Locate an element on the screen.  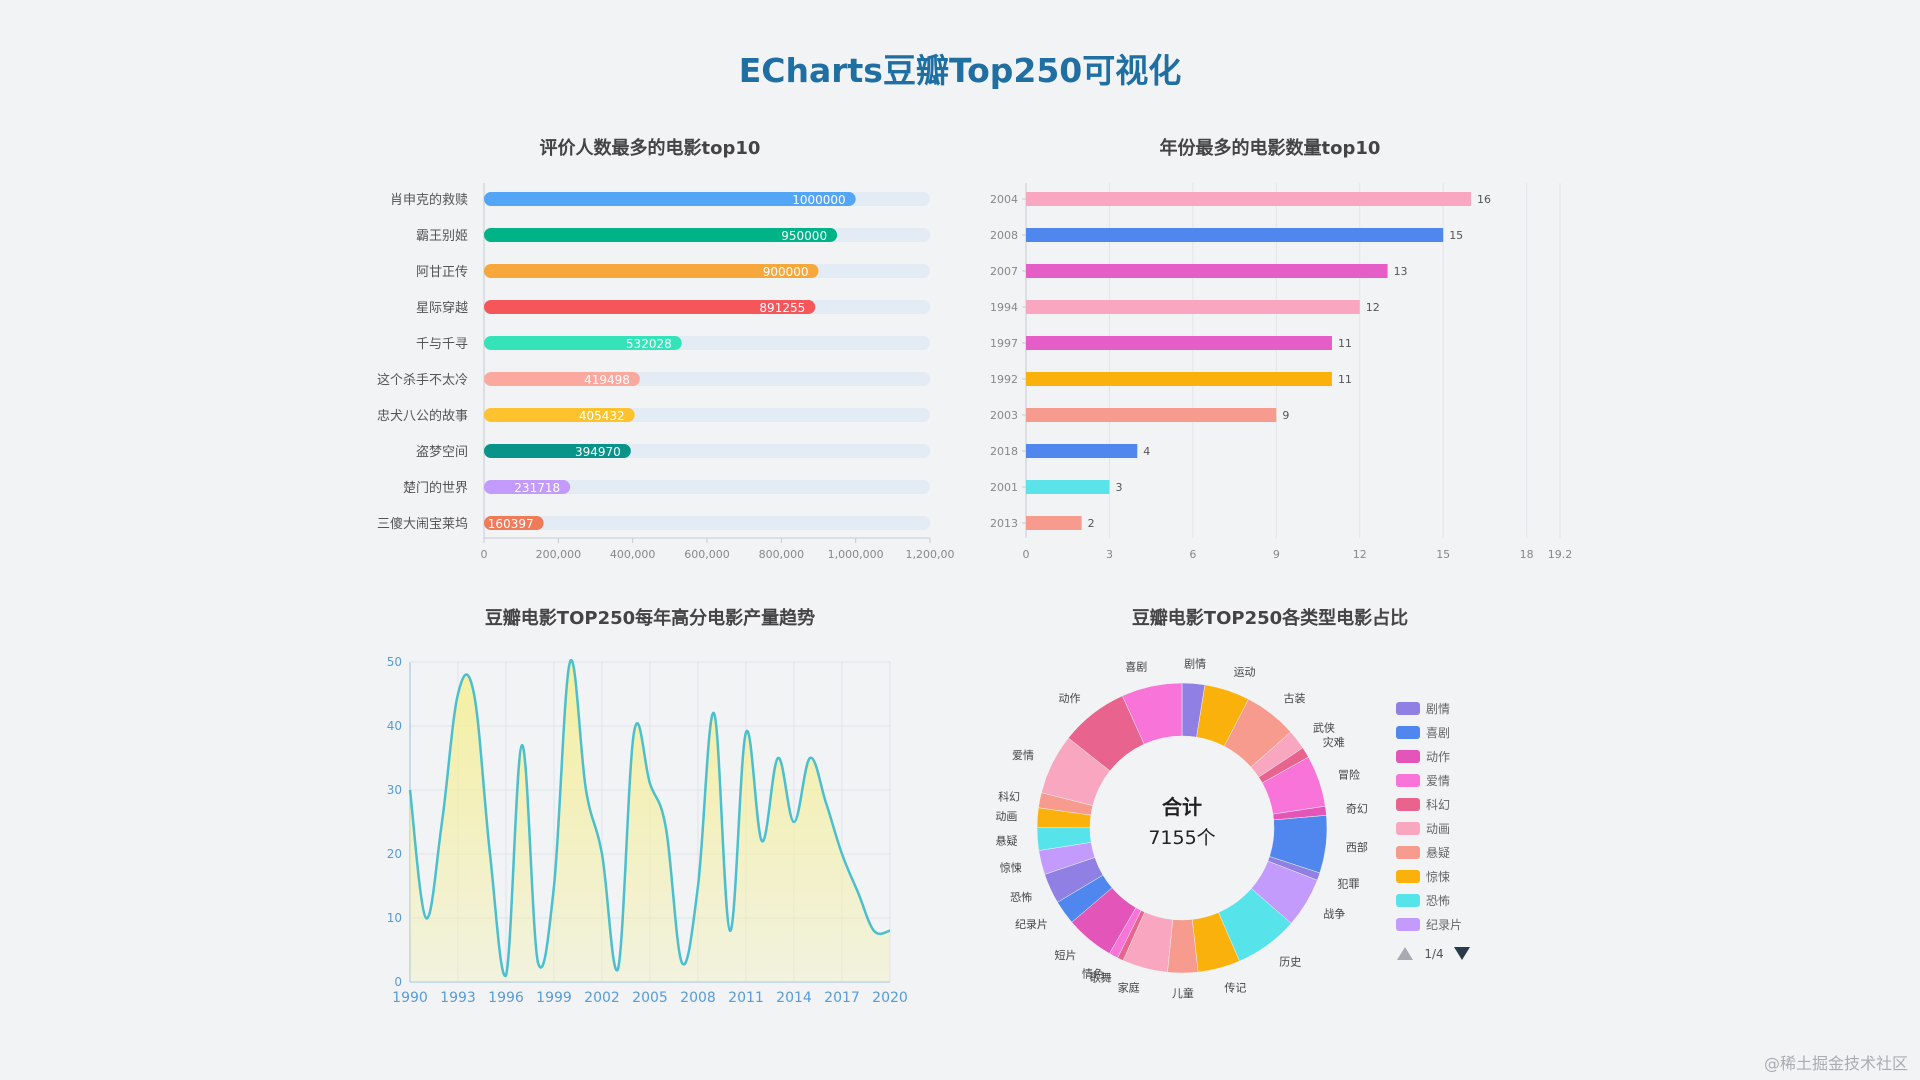
x-tick-label: 800,000 is located at coordinates (782, 554).